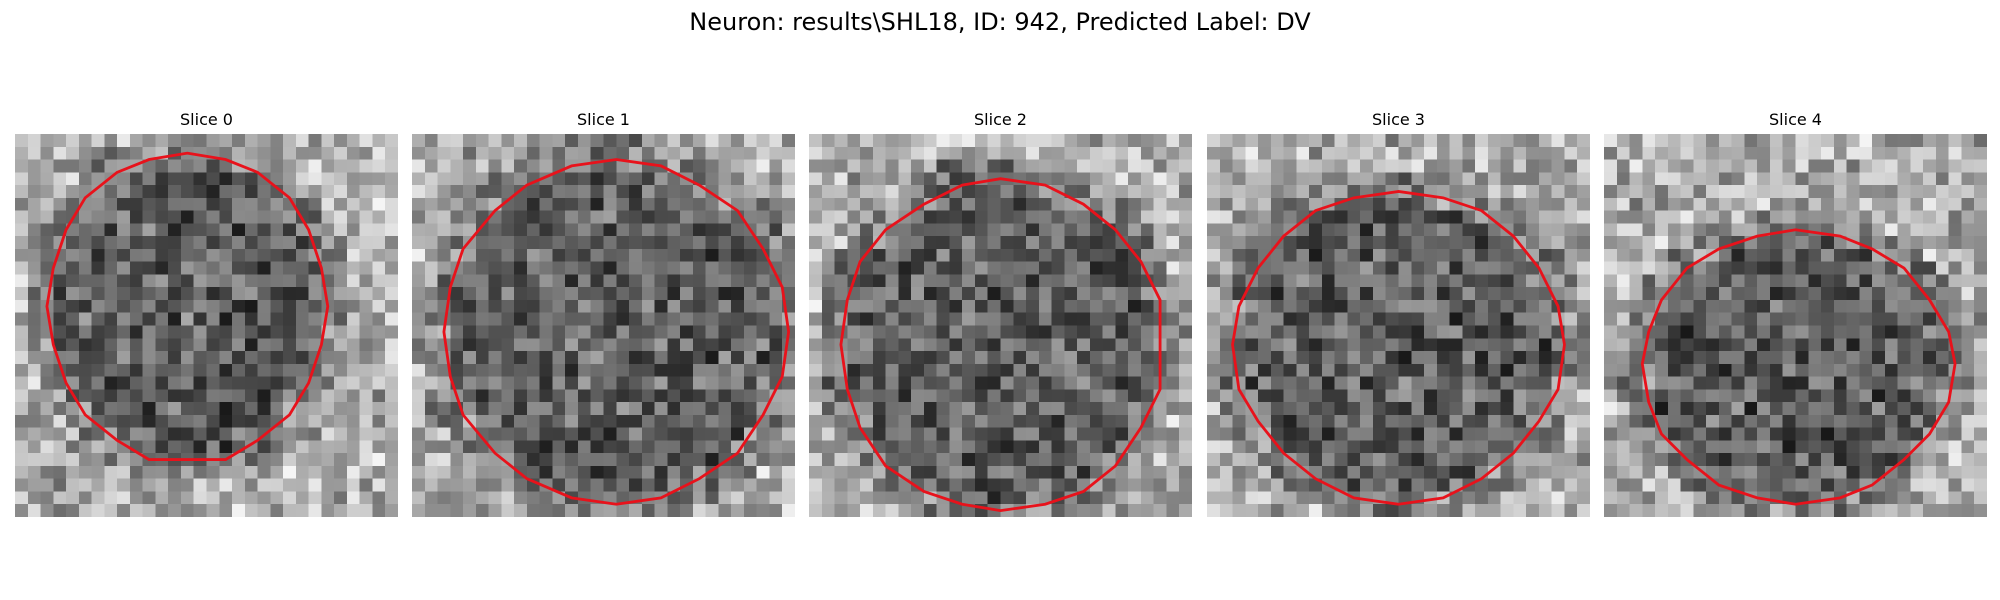  I want to click on slice-title: Slice 2, so click(1000, 119).